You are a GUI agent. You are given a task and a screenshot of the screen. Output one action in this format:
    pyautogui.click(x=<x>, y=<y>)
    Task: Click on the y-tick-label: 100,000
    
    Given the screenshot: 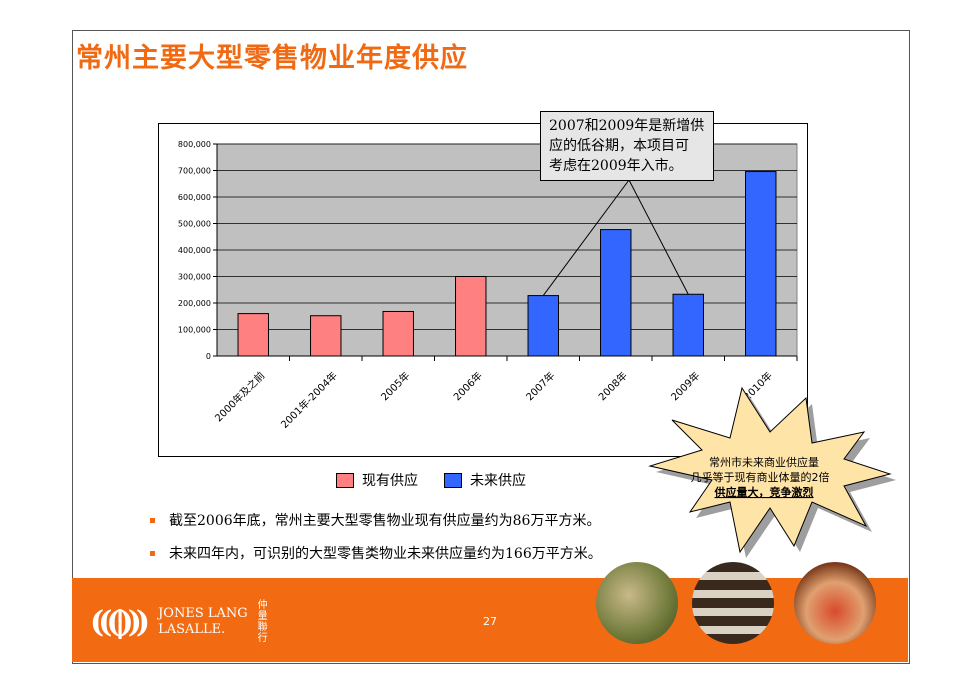 What is the action you would take?
    pyautogui.click(x=194, y=330)
    